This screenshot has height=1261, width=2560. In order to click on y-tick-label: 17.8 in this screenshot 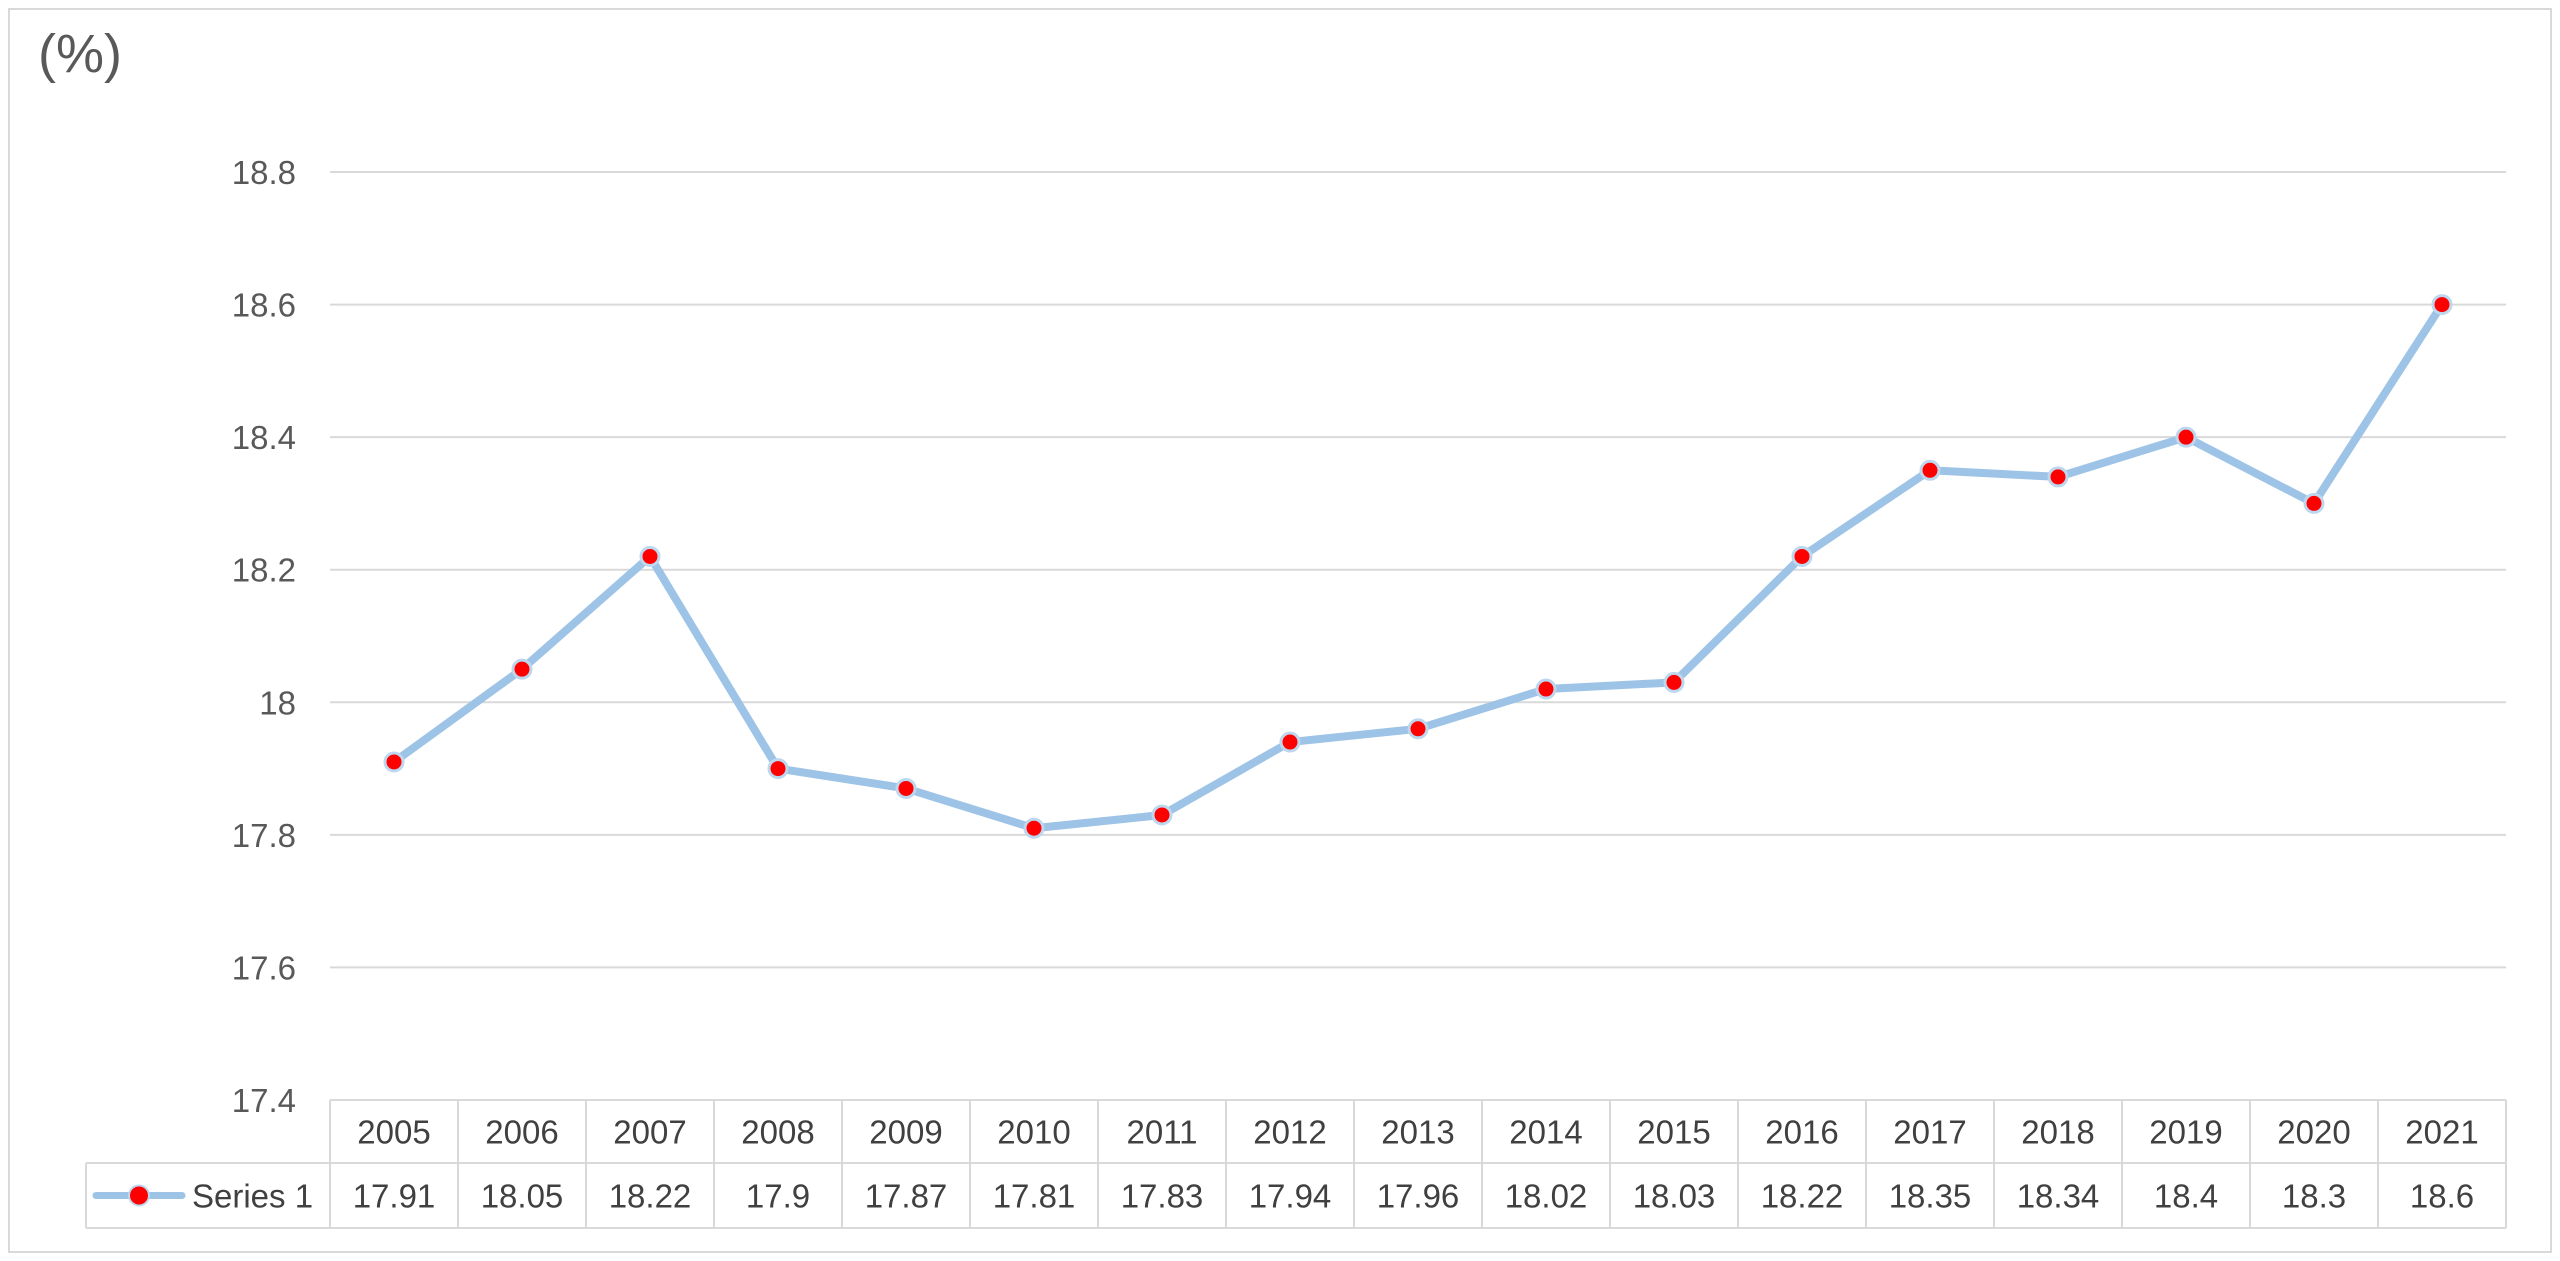, I will do `click(264, 835)`.